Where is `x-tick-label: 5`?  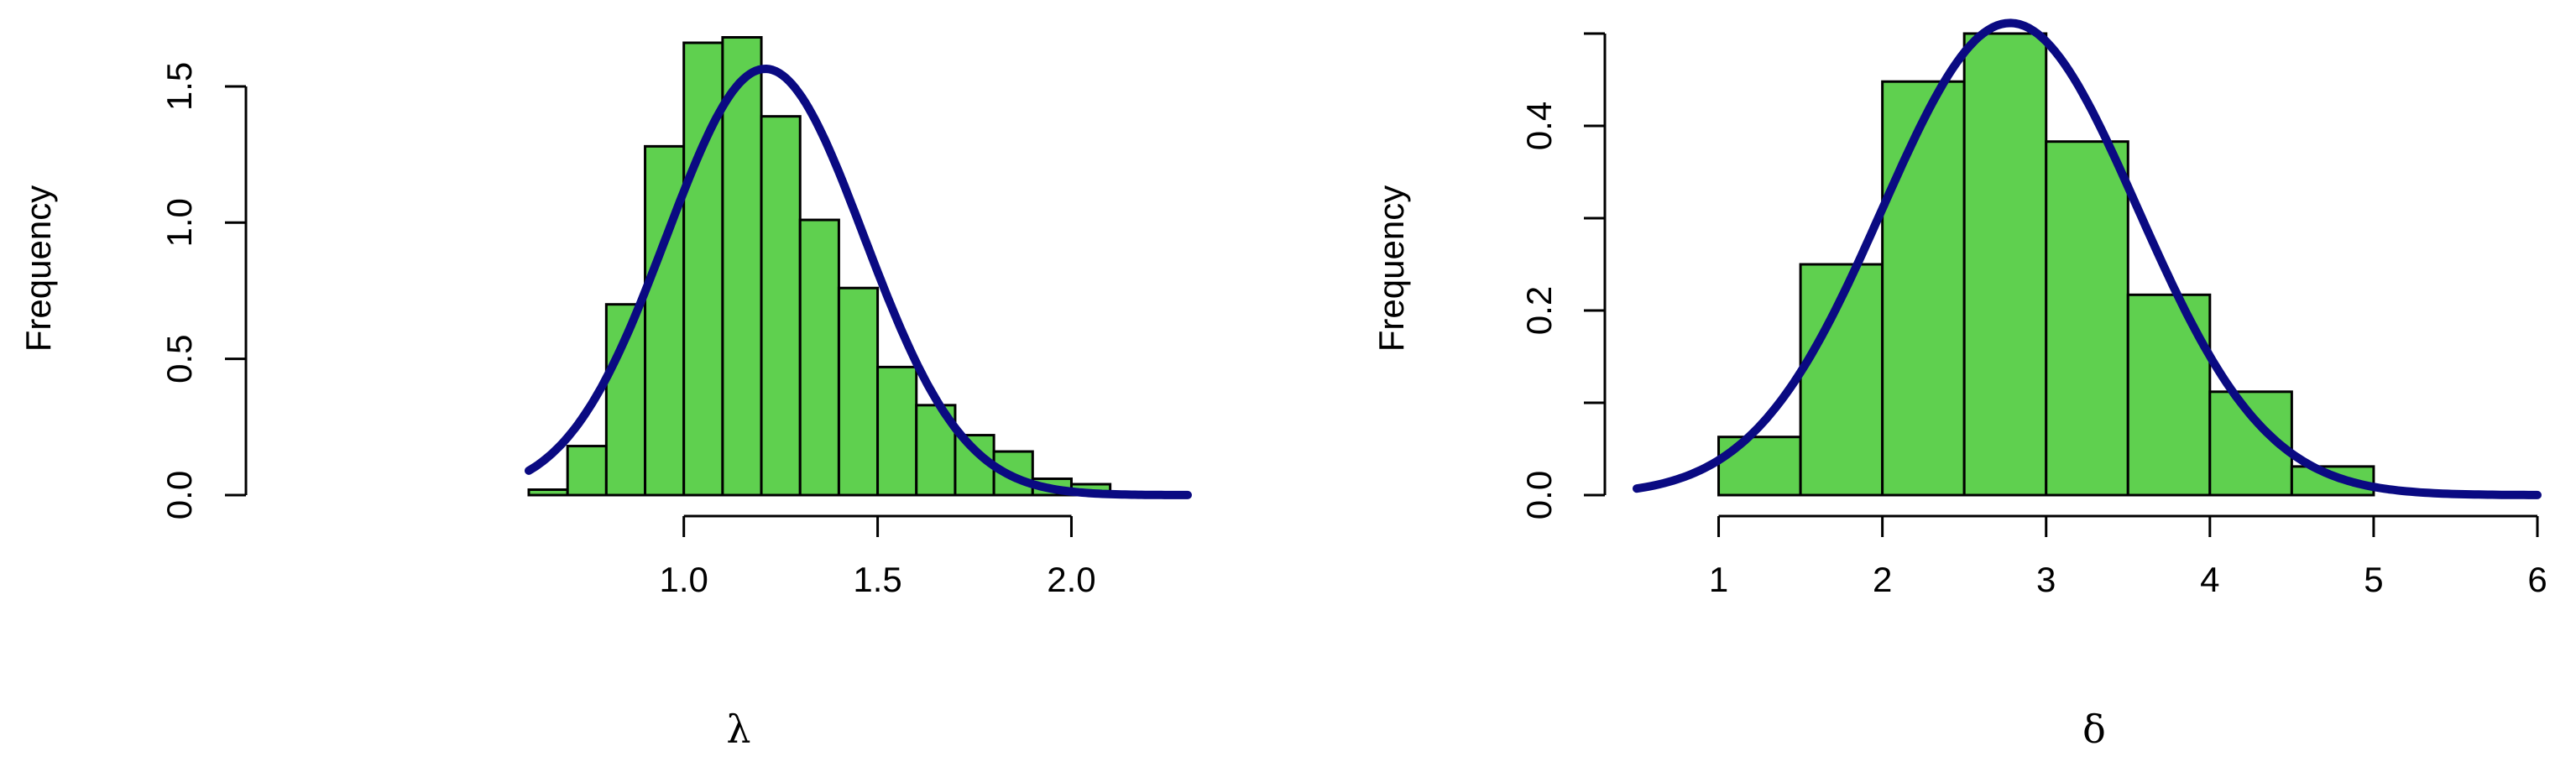 x-tick-label: 5 is located at coordinates (2373, 579).